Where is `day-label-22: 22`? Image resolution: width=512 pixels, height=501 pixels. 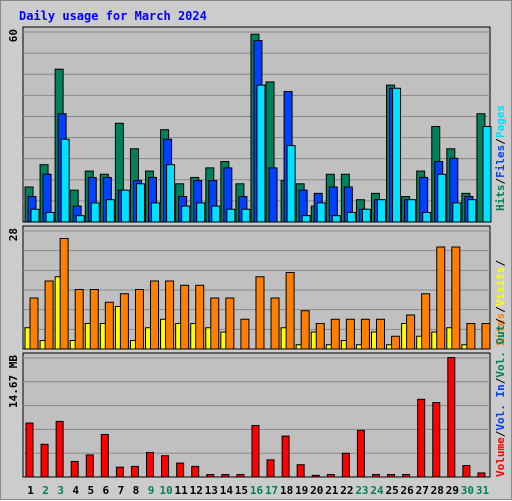 day-label-22: 22 is located at coordinates (346, 490).